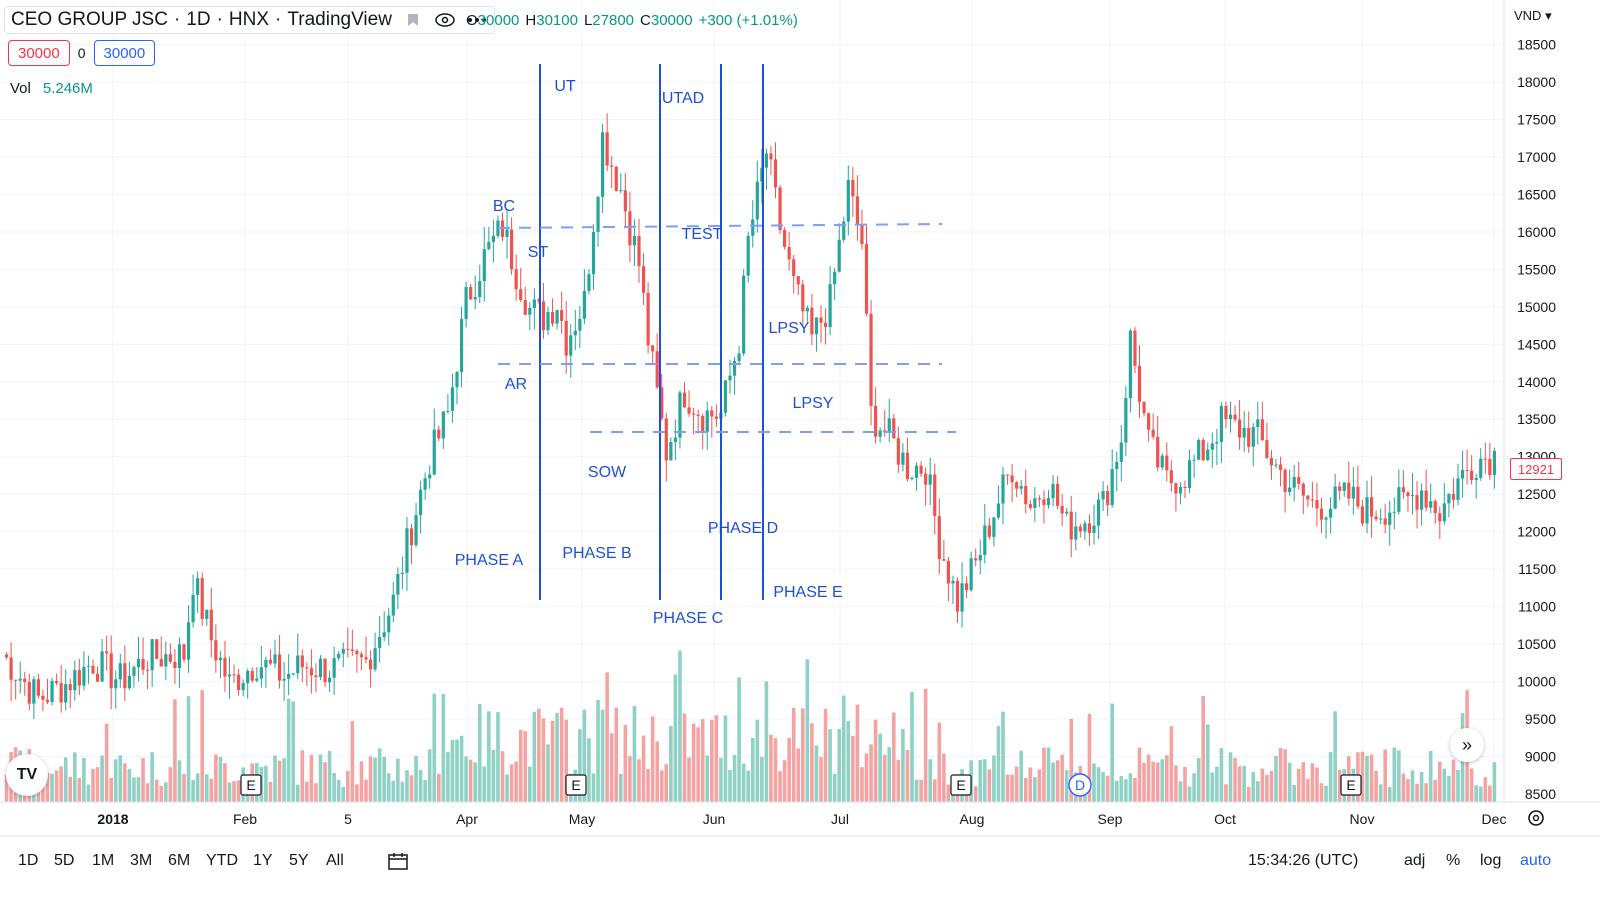 Image resolution: width=1600 pixels, height=901 pixels. Describe the element at coordinates (64, 860) in the screenshot. I see `timeframe-button-5d: 5D` at that location.